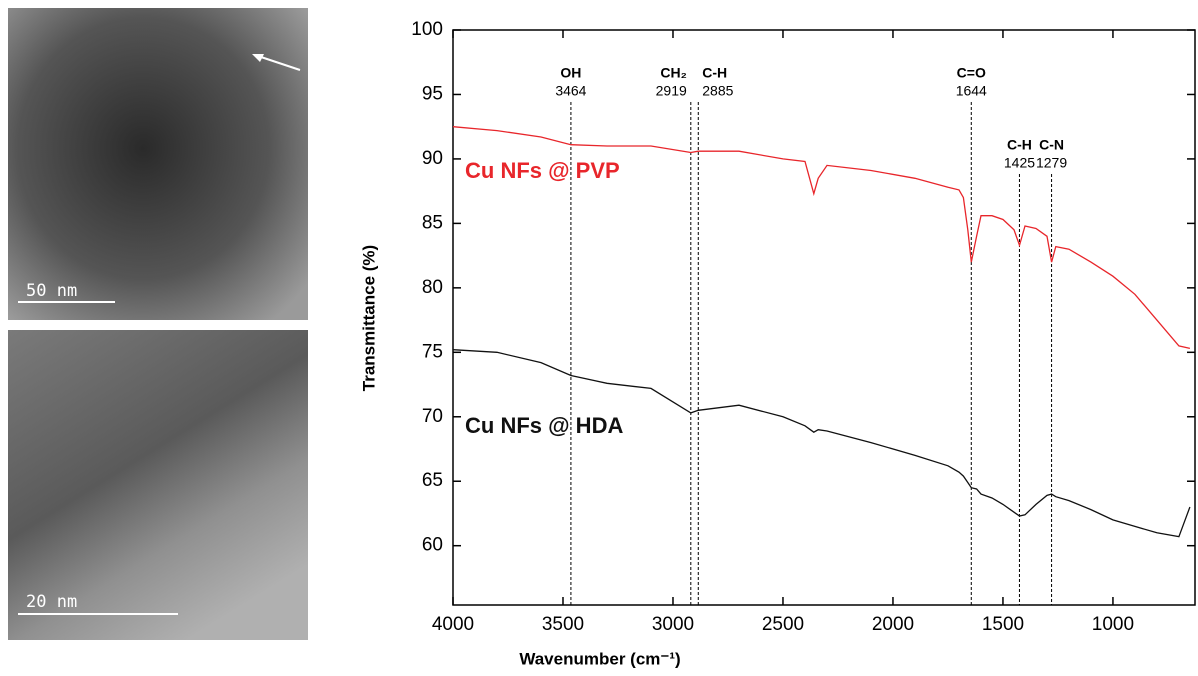 The image size is (1198, 676). I want to click on annotation-value: 1644, so click(971, 91).